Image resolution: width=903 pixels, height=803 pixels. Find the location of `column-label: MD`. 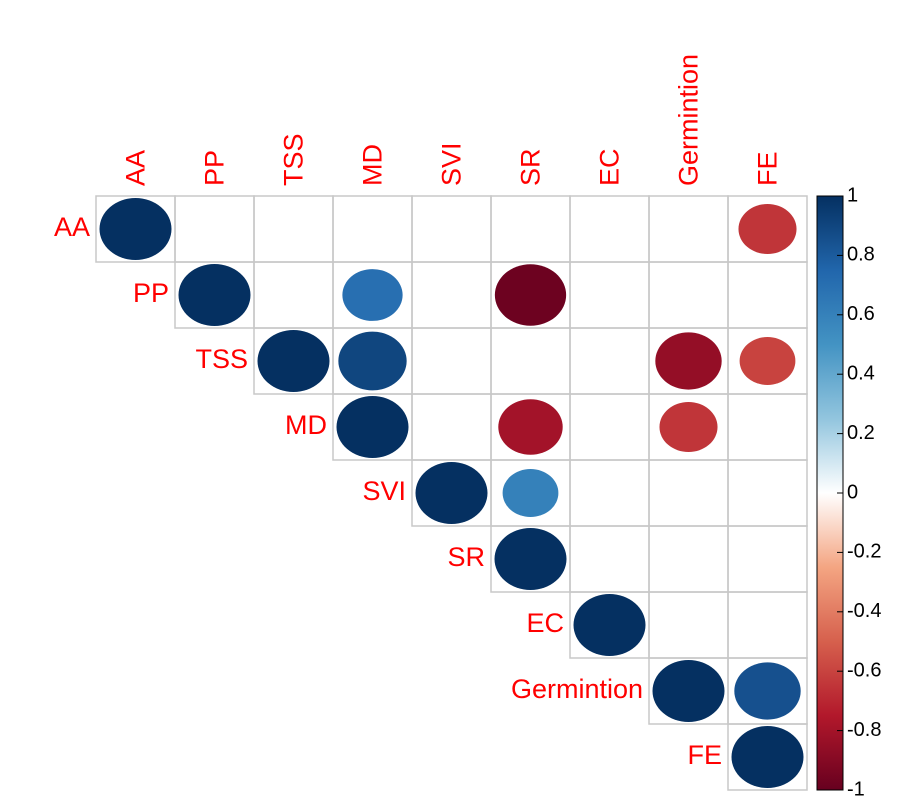

column-label: MD is located at coordinates (373, 165).